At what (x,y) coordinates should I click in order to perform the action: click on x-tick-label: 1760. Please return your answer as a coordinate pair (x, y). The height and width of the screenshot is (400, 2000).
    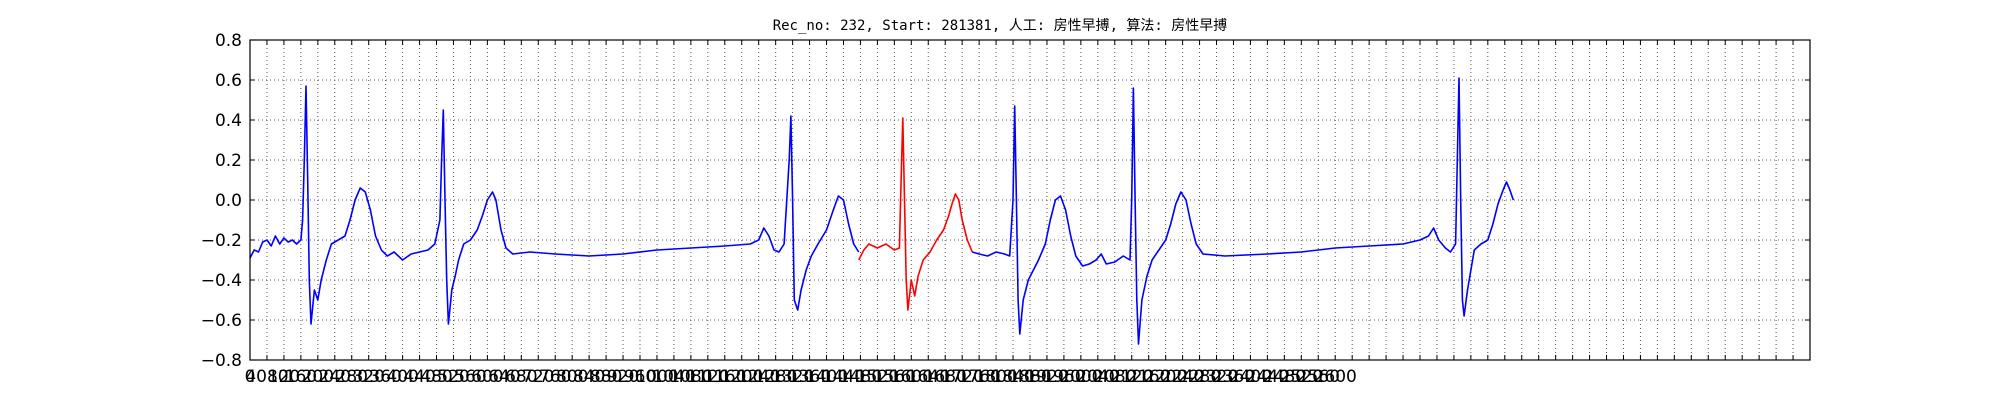
    Looking at the image, I should click on (978, 377).